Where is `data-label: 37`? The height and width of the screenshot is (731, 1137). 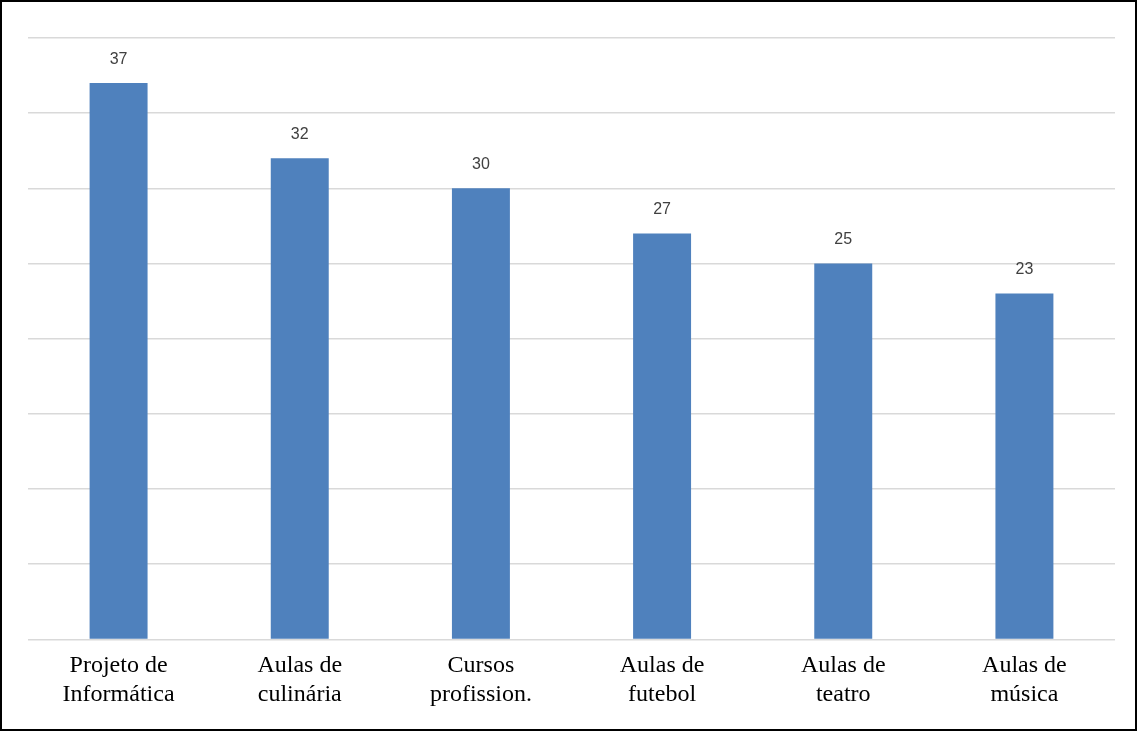 data-label: 37 is located at coordinates (118, 58).